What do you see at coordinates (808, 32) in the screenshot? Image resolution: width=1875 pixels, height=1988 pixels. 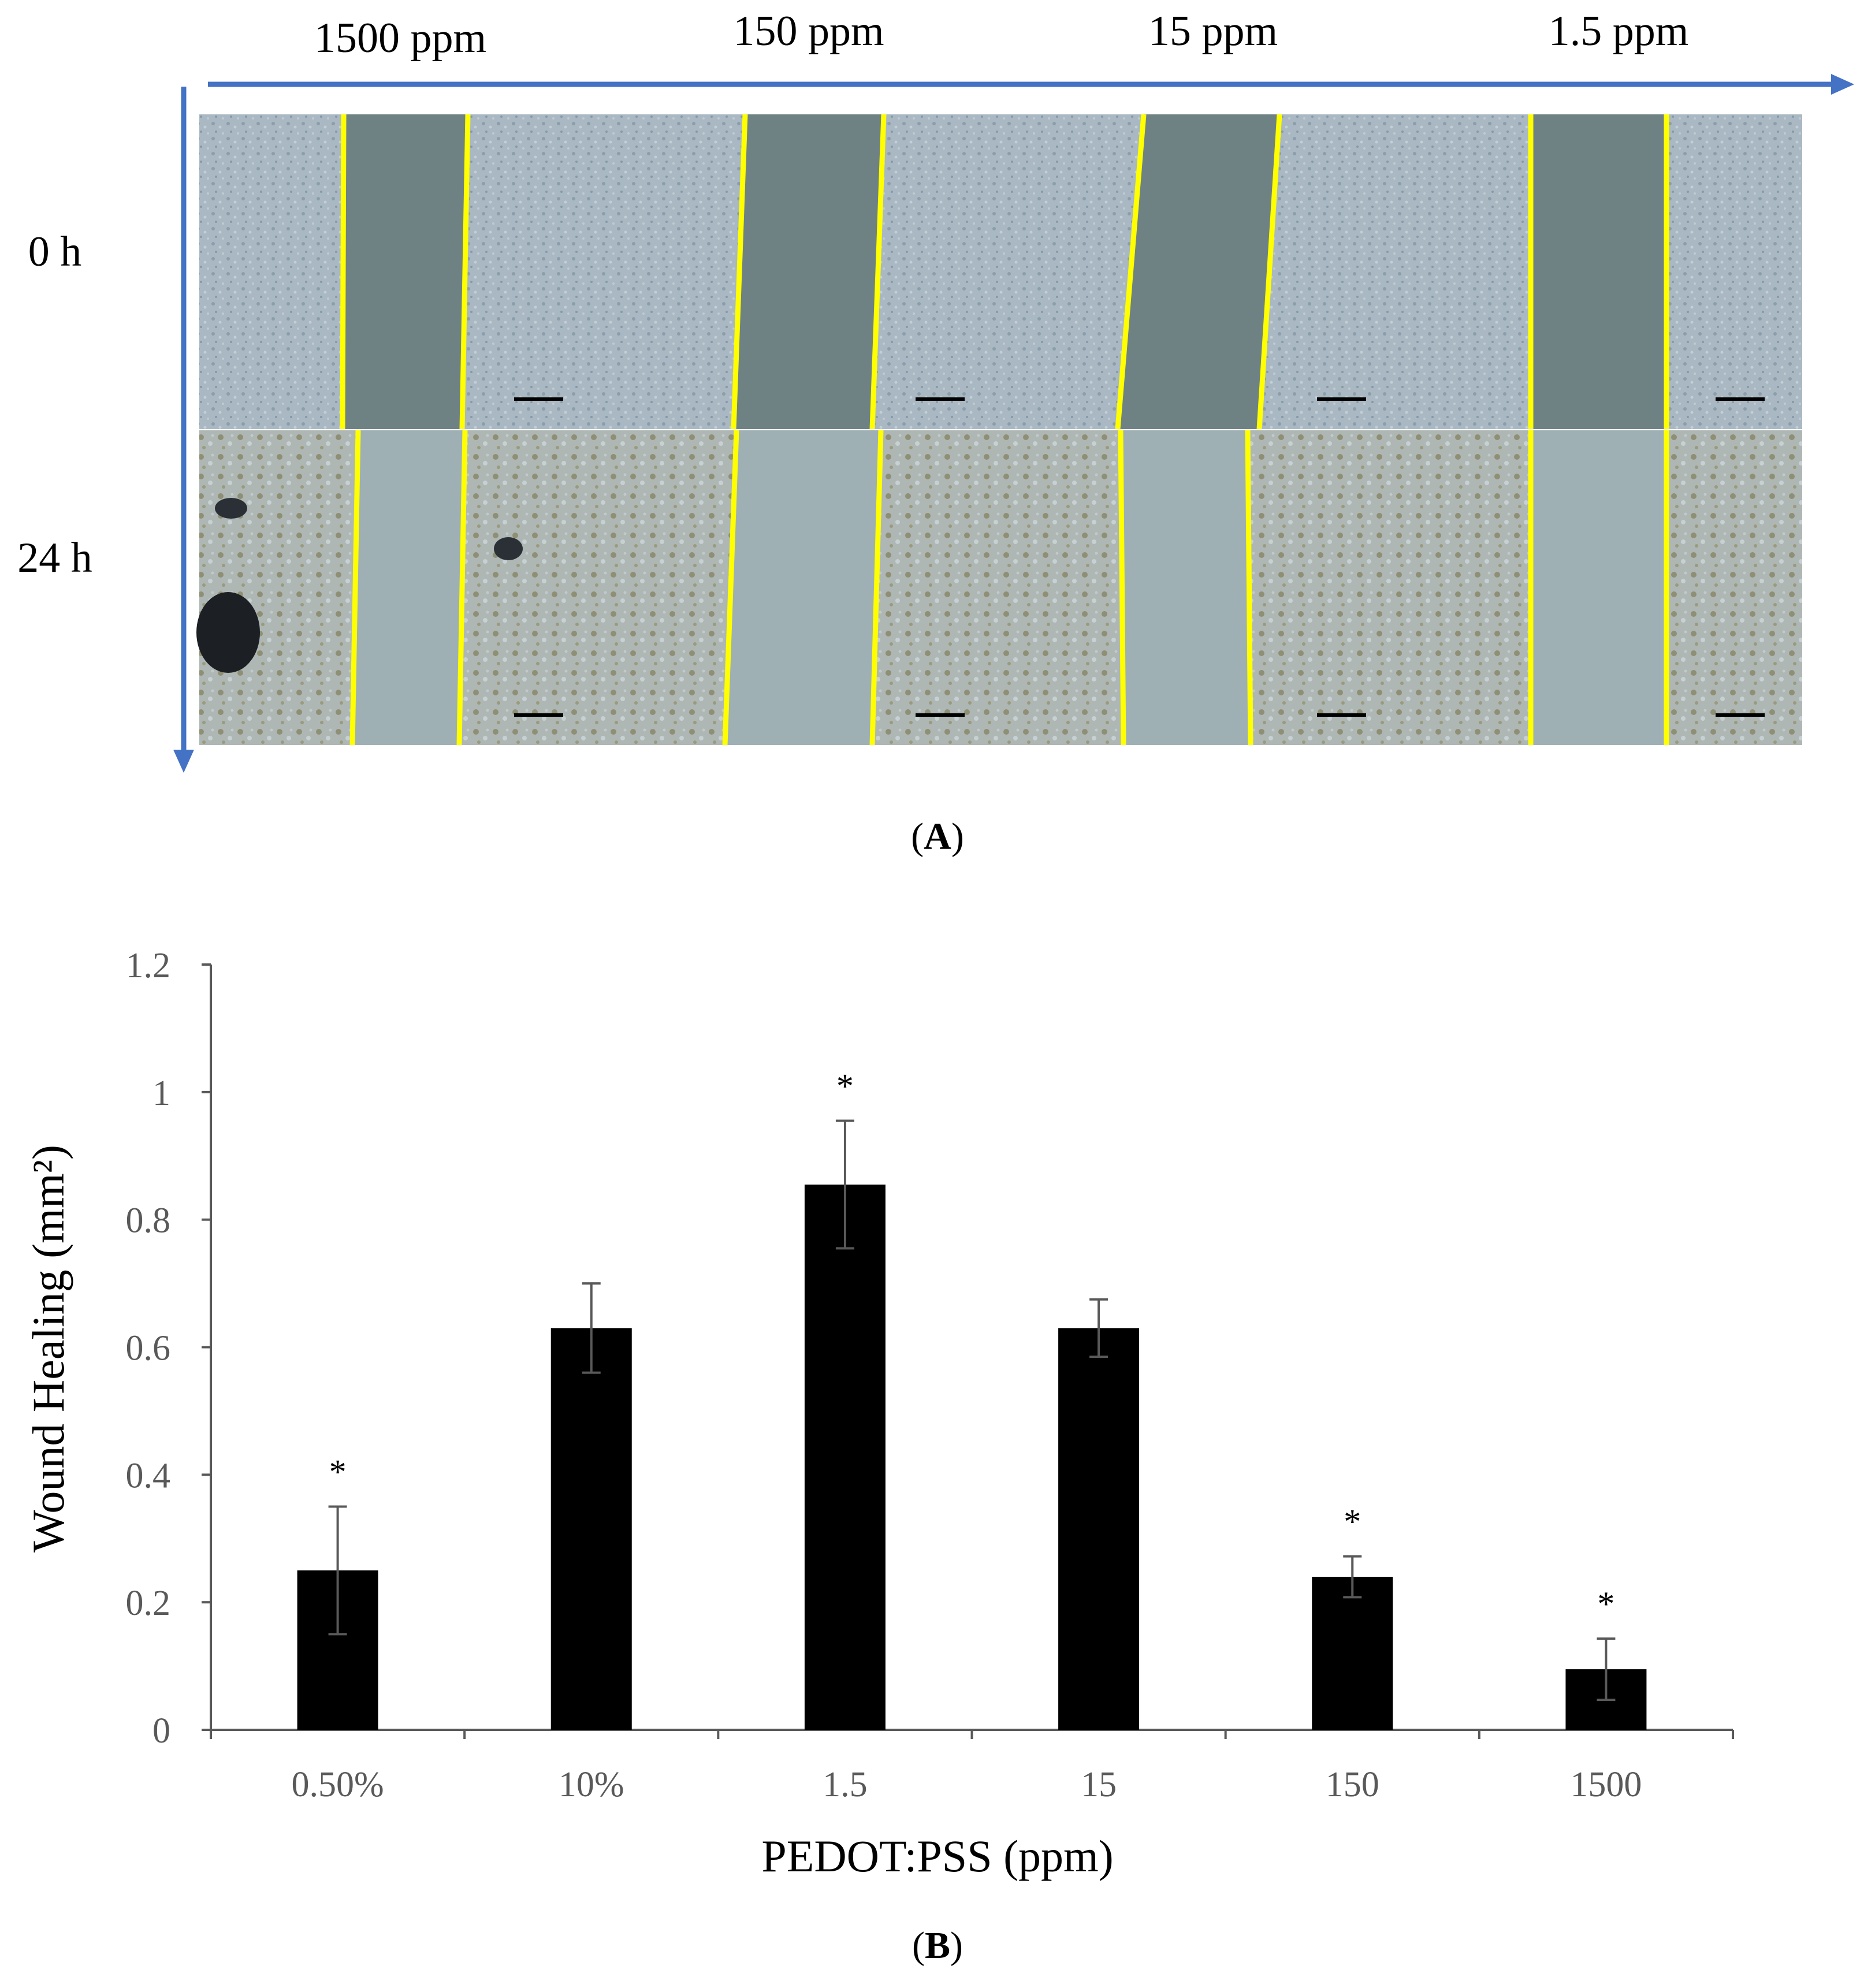 I see `column-label: 150 ppm` at bounding box center [808, 32].